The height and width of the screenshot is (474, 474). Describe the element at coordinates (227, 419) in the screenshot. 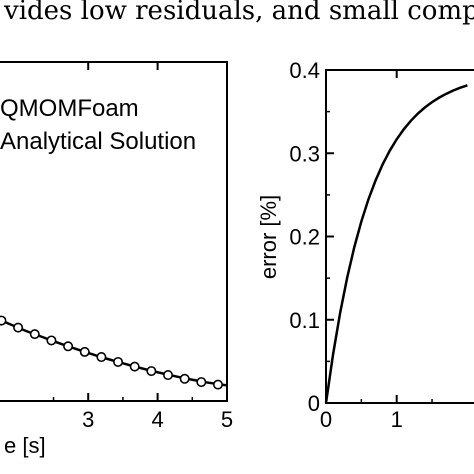

I see `x-tick-label: 5` at that location.